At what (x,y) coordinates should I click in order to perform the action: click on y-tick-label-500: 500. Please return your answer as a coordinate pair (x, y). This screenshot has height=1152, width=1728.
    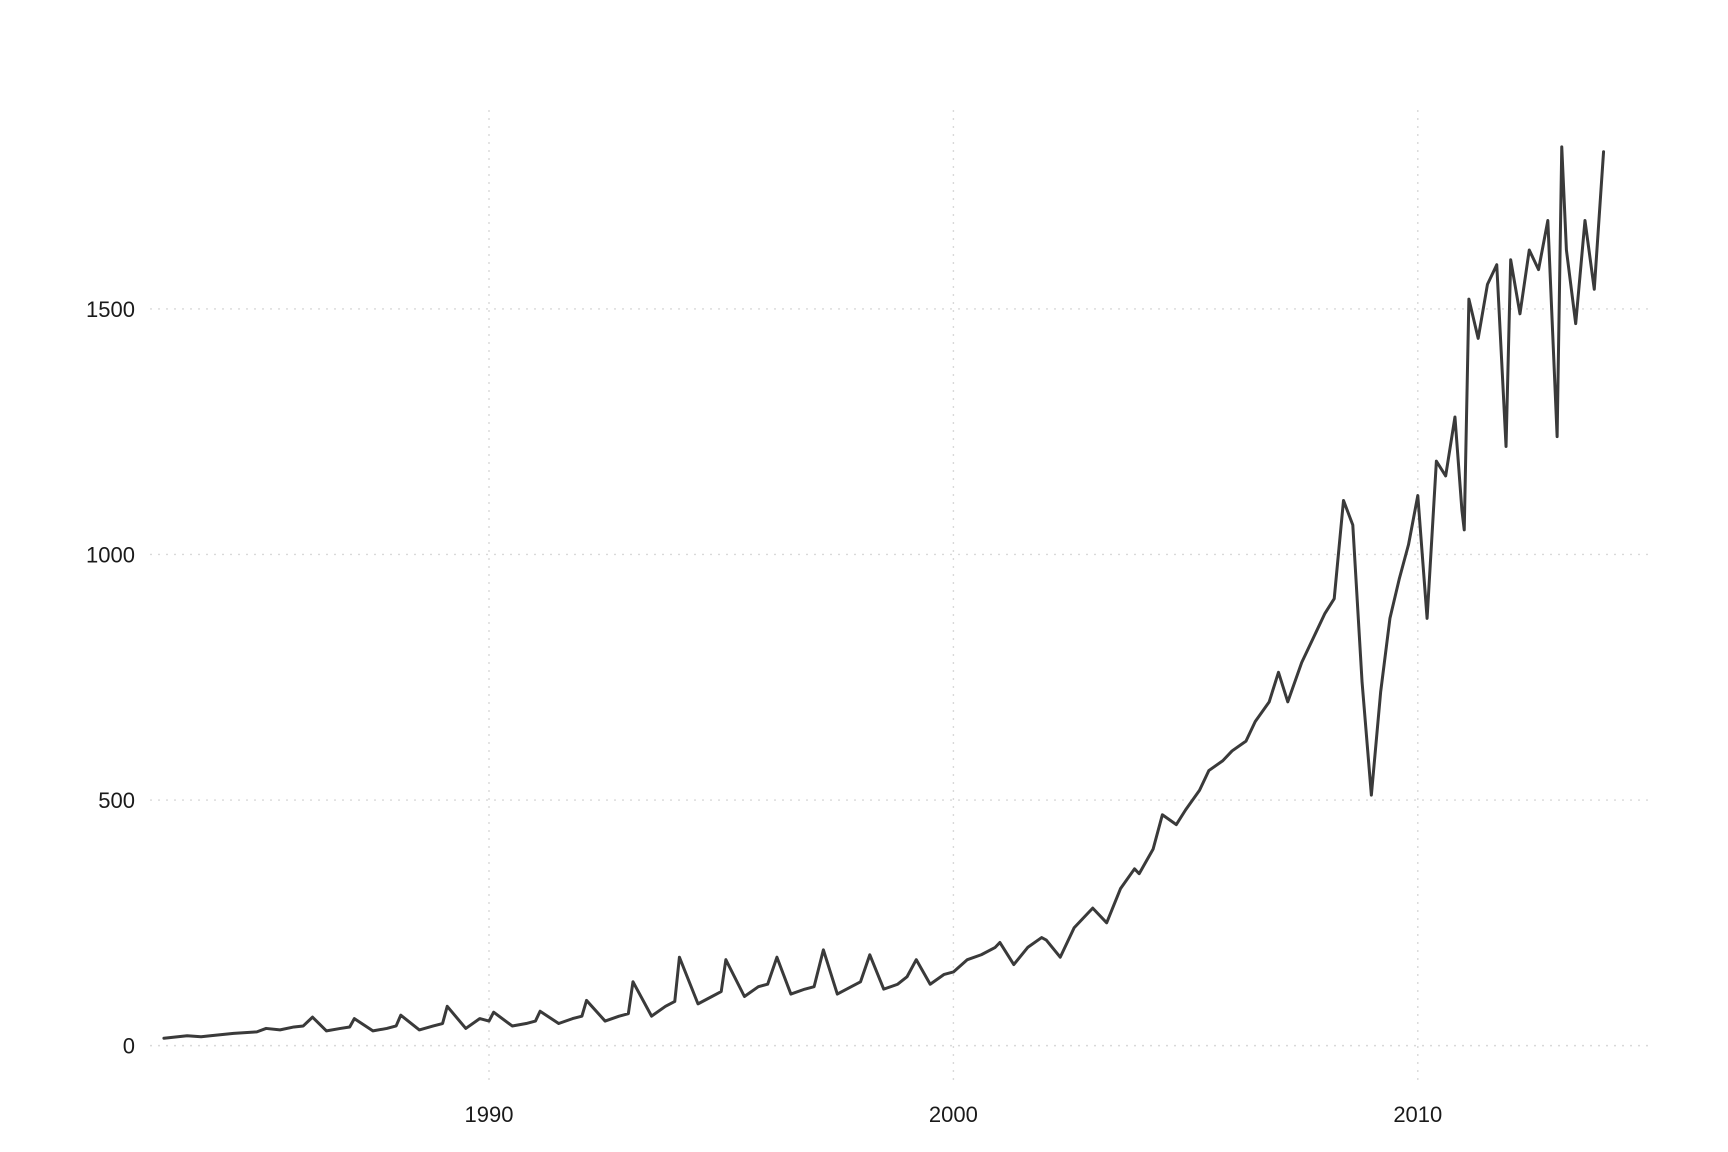
    Looking at the image, I should click on (116, 800).